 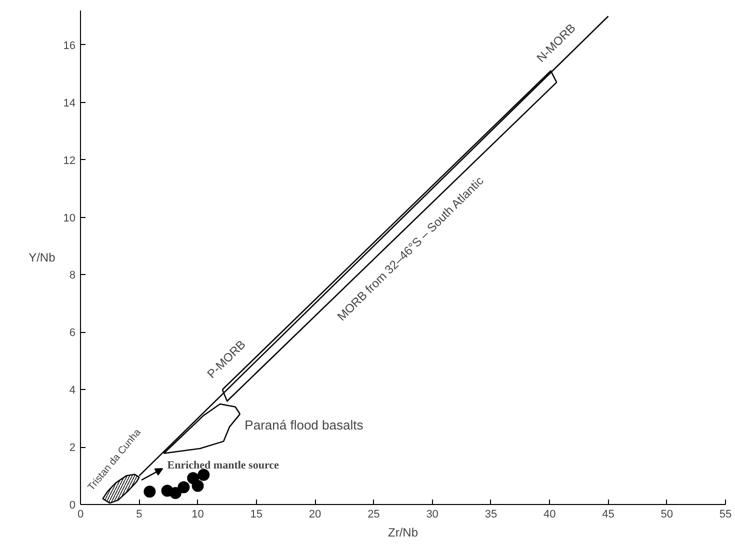 What do you see at coordinates (304, 425) in the screenshot?
I see `annotation: Paraná flood basalts` at bounding box center [304, 425].